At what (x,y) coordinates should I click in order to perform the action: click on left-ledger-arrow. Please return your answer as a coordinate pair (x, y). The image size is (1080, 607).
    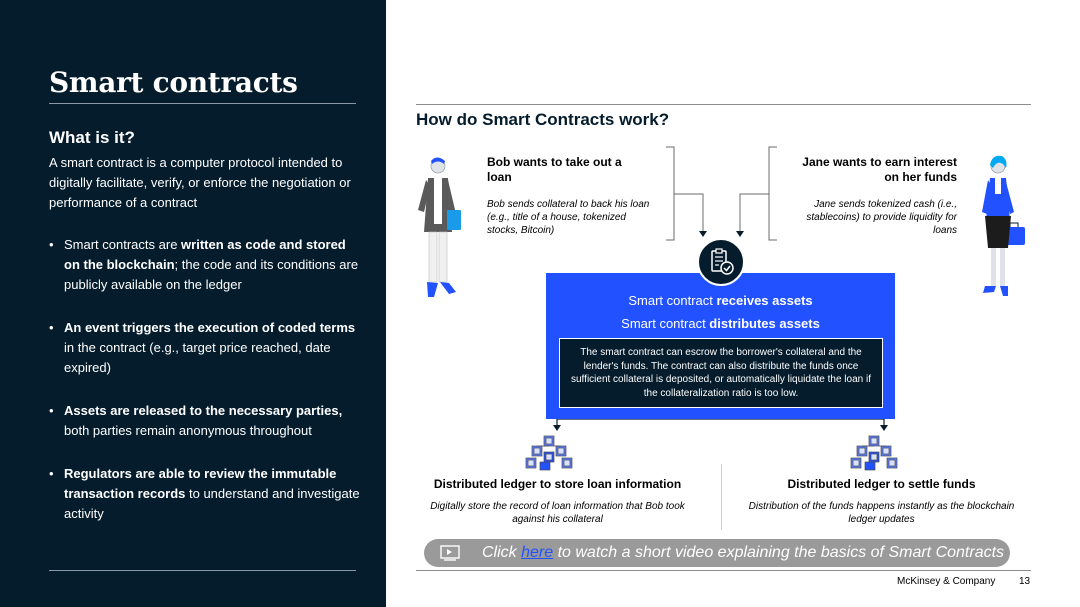
    Looking at the image, I should click on (557, 428).